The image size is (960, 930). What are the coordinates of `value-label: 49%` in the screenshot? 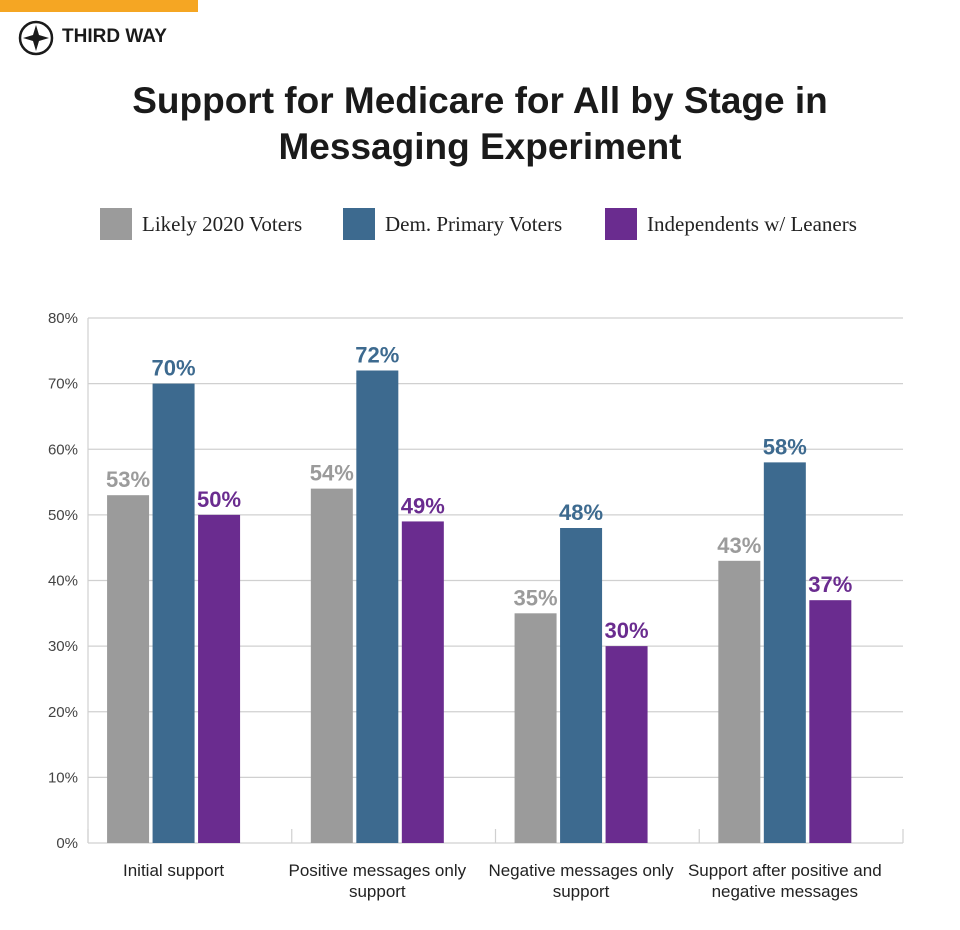 It's located at (423, 505).